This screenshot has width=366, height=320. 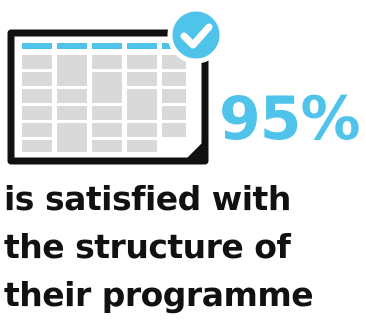 What do you see at coordinates (290, 119) in the screenshot?
I see `satisfaction-percentage: 95%` at bounding box center [290, 119].